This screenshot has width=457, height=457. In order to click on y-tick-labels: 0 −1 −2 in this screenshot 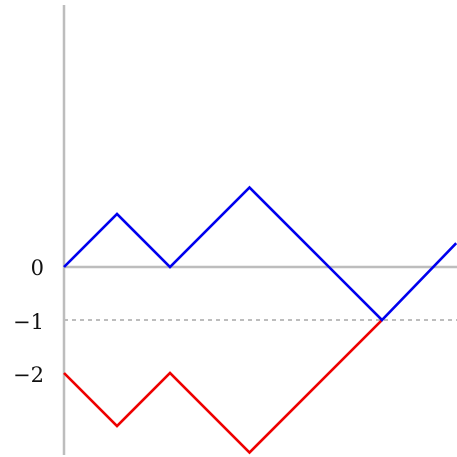, I will do `click(28, 321)`.